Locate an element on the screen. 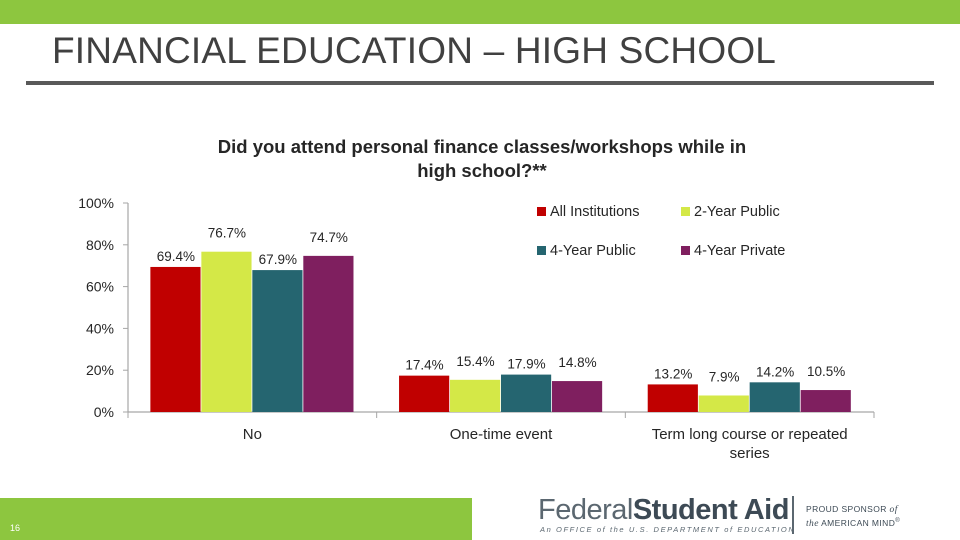  sponsor-the: the is located at coordinates (812, 523).